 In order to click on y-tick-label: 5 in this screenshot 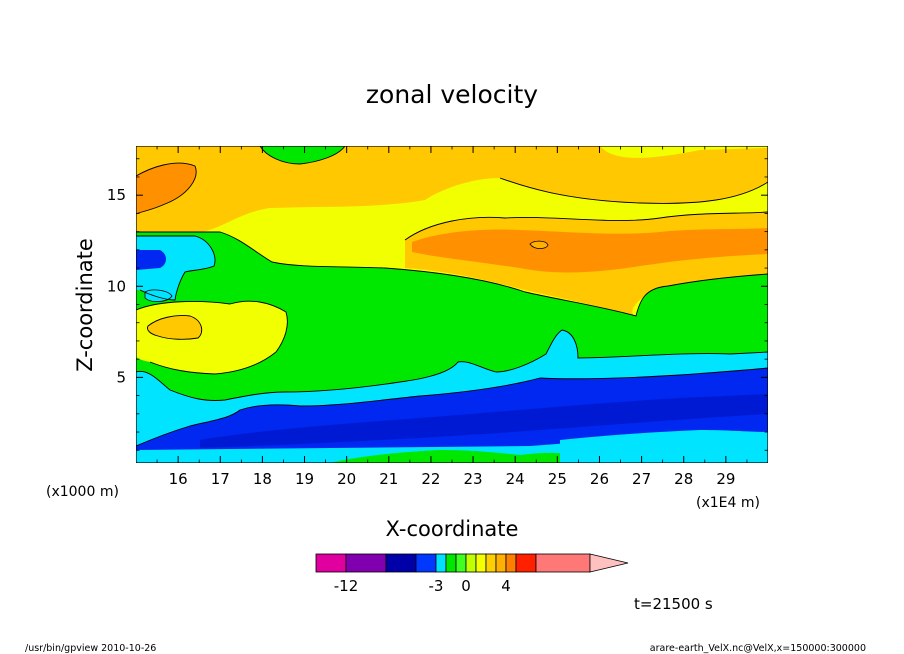, I will do `click(121, 377)`.